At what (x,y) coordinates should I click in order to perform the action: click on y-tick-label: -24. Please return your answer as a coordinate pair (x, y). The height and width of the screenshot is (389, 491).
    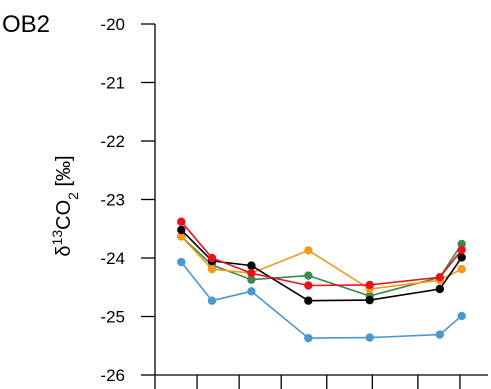
    Looking at the image, I should click on (112, 258).